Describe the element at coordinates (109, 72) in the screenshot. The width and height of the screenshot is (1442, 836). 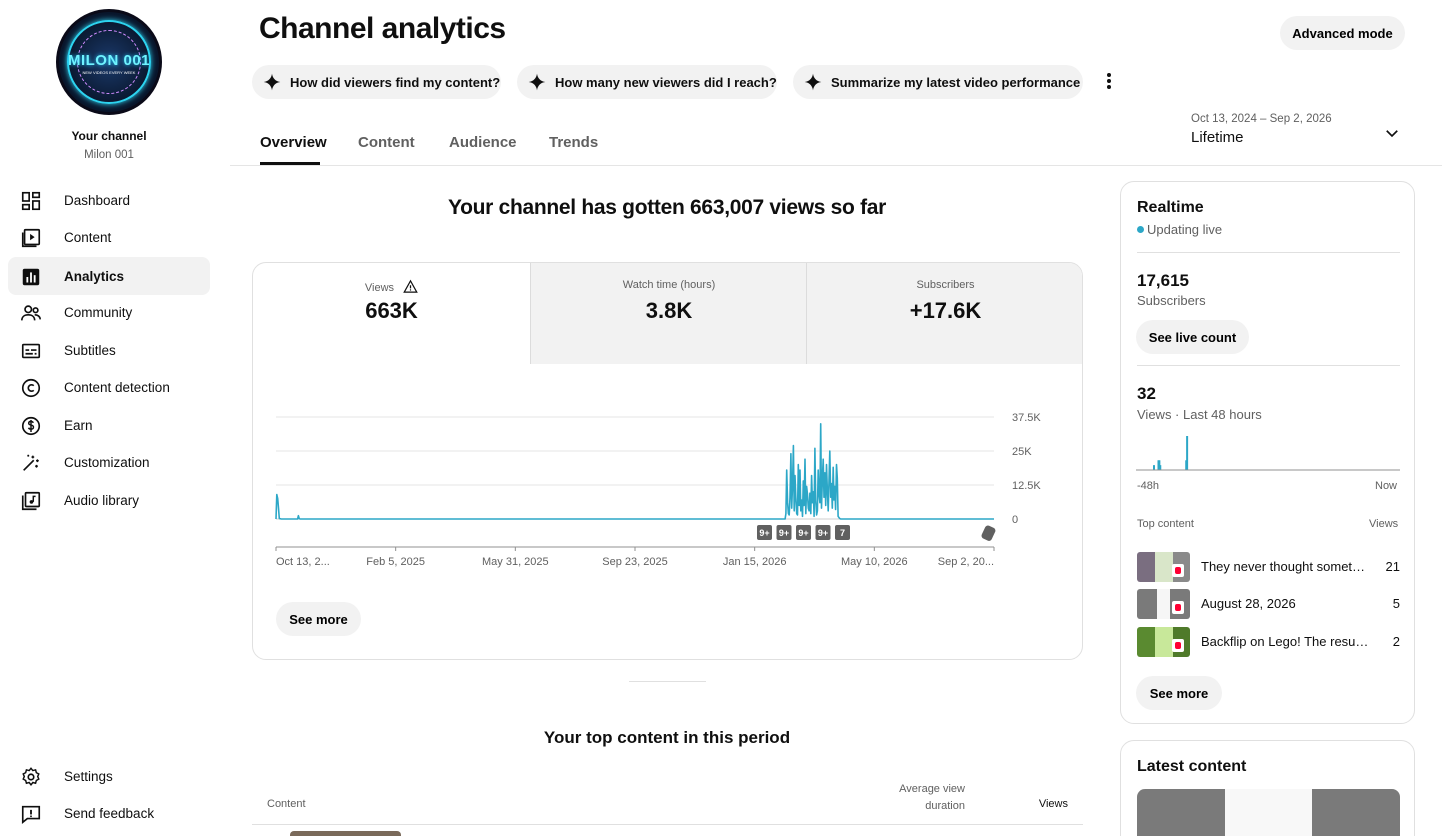
I see `avatar-logo-subtext: NEW VIDEOS EVERY WEEK` at that location.